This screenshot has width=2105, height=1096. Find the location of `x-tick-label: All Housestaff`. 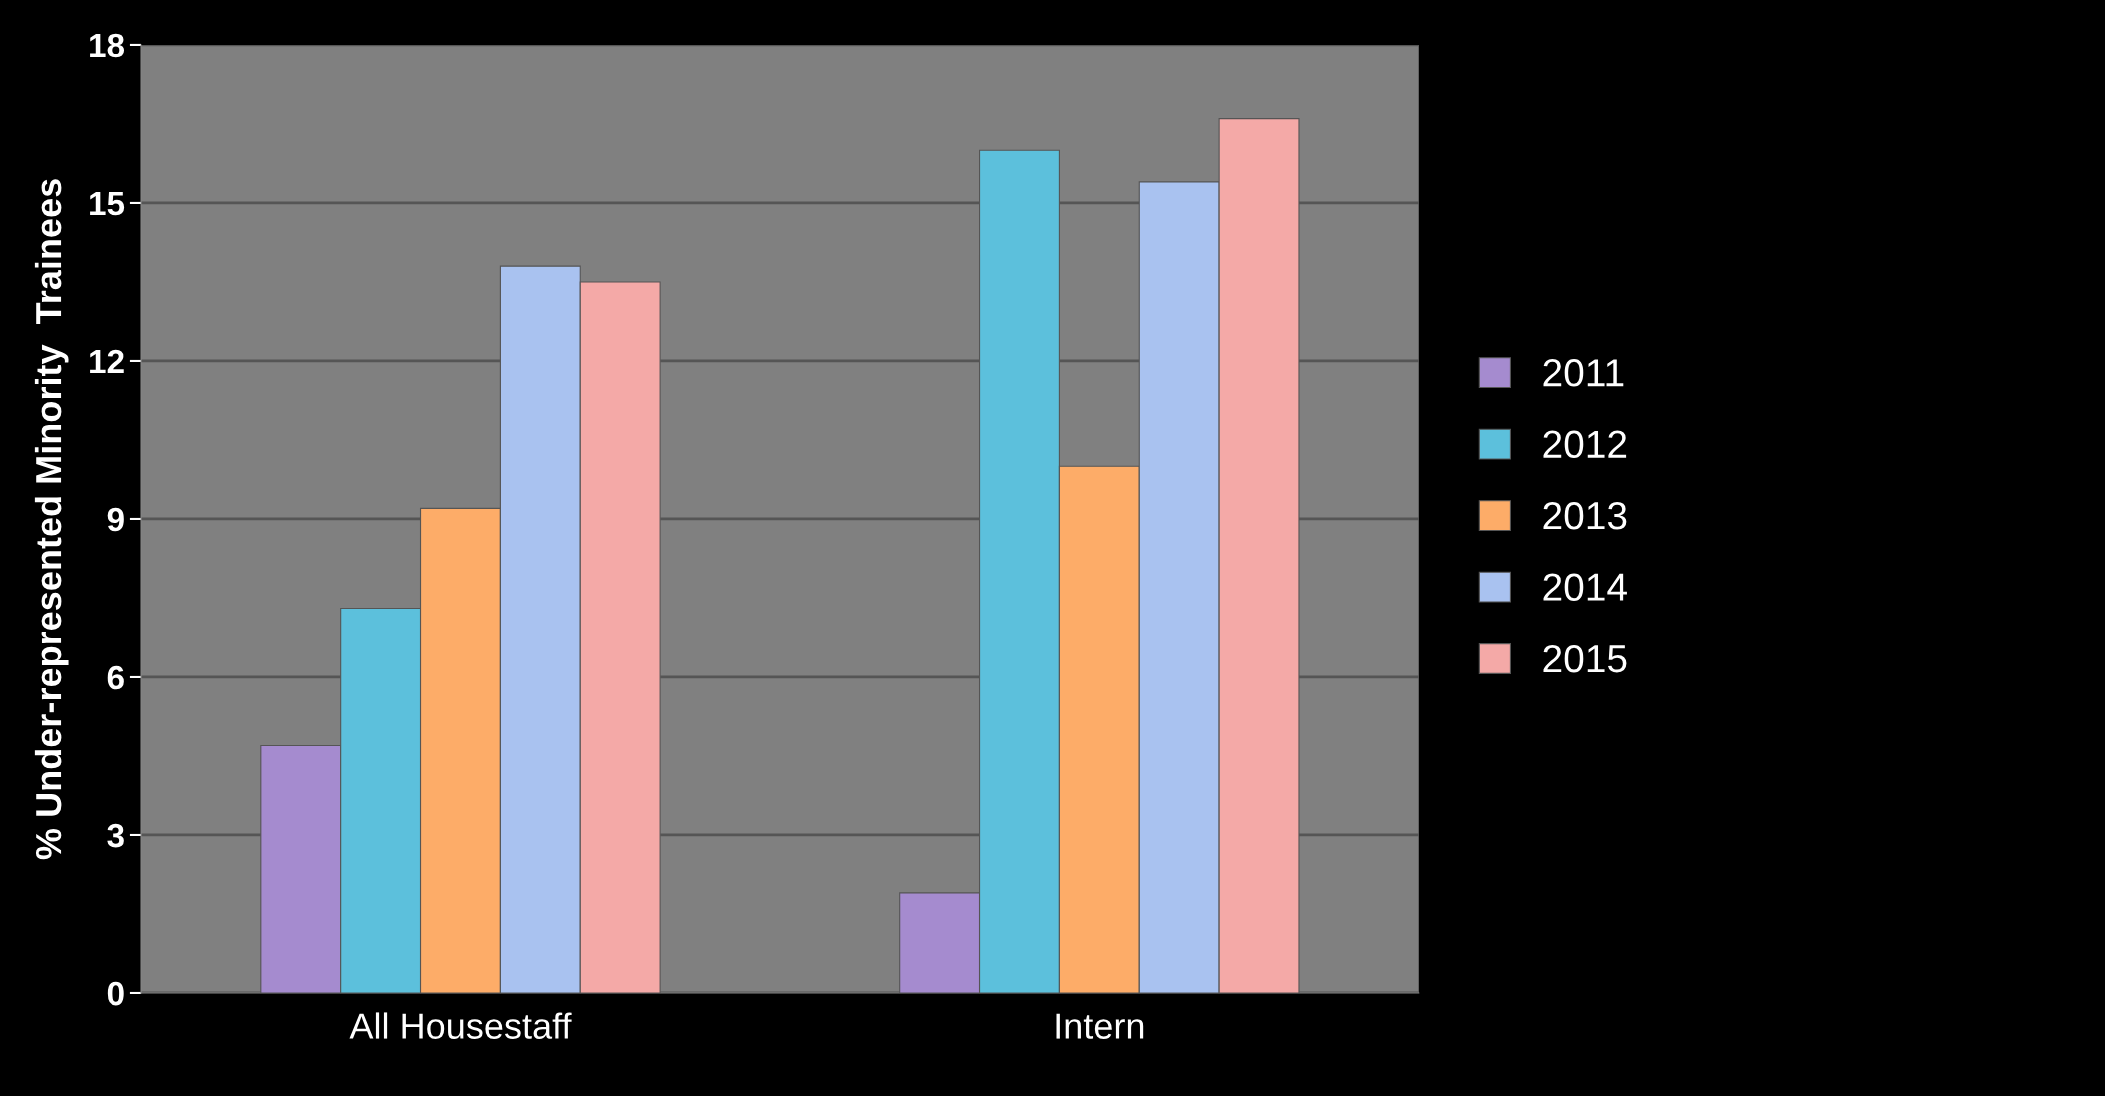

x-tick-label: All Housestaff is located at coordinates (460, 1025).